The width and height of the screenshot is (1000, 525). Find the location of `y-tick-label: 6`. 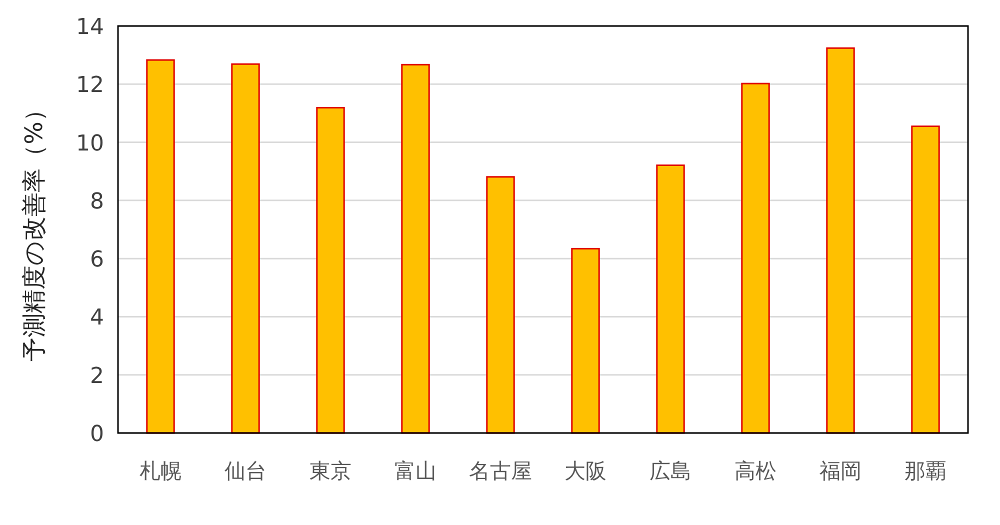

y-tick-label: 6 is located at coordinates (97, 260).